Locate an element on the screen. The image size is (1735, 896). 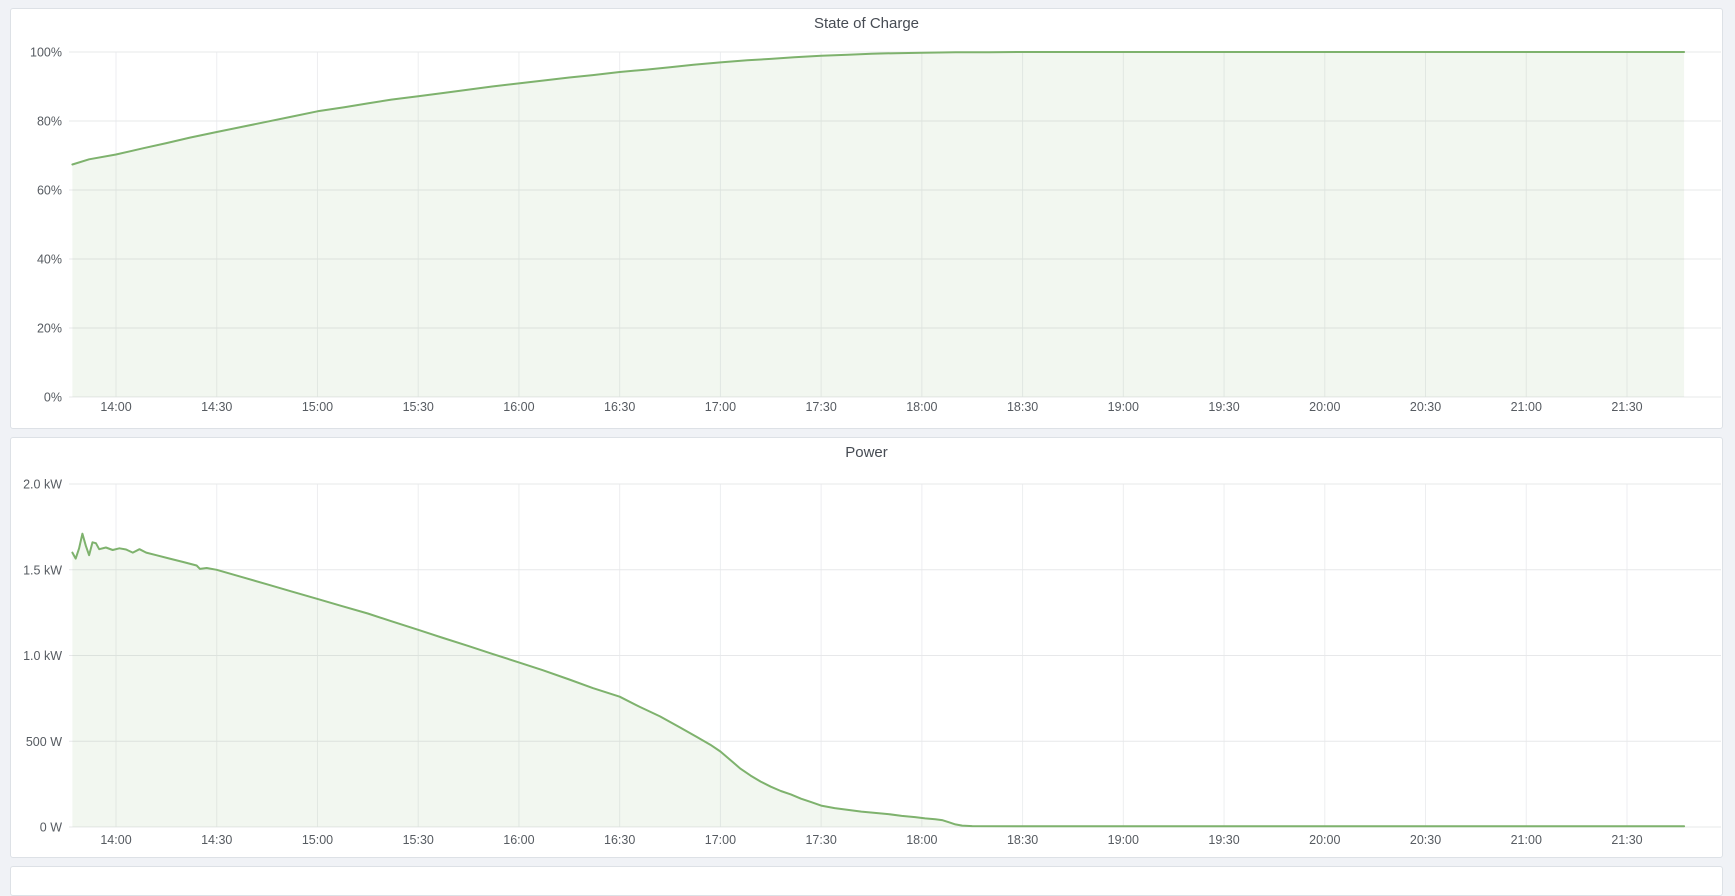
y-axis-tick-label: 40% is located at coordinates (49, 260).